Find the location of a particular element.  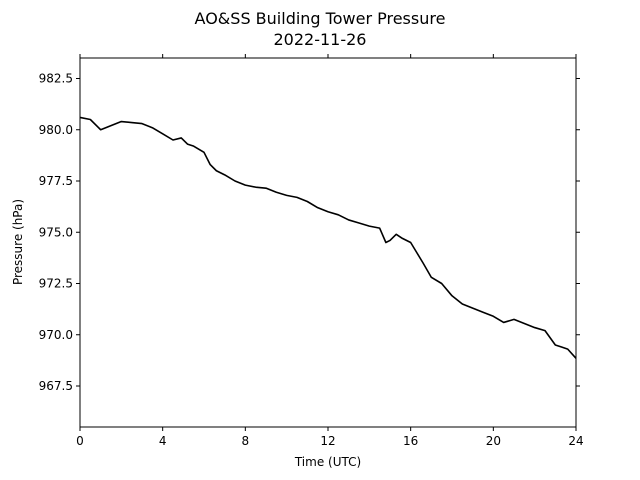

x-tick-label: 20 is located at coordinates (493, 441).